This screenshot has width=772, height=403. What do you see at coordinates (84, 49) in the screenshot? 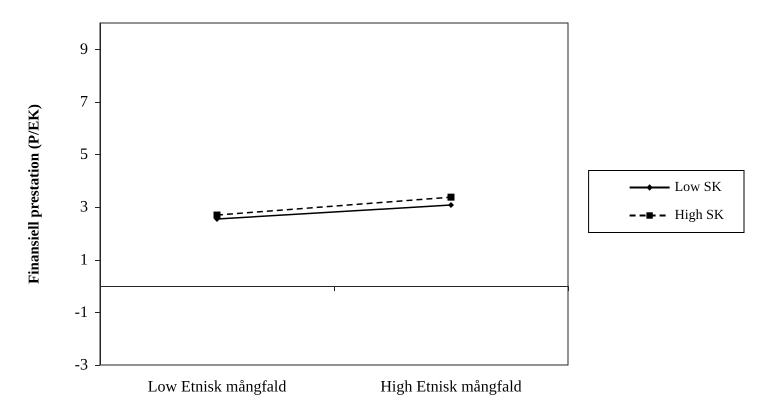
I see `y-tick-label: 9` at bounding box center [84, 49].